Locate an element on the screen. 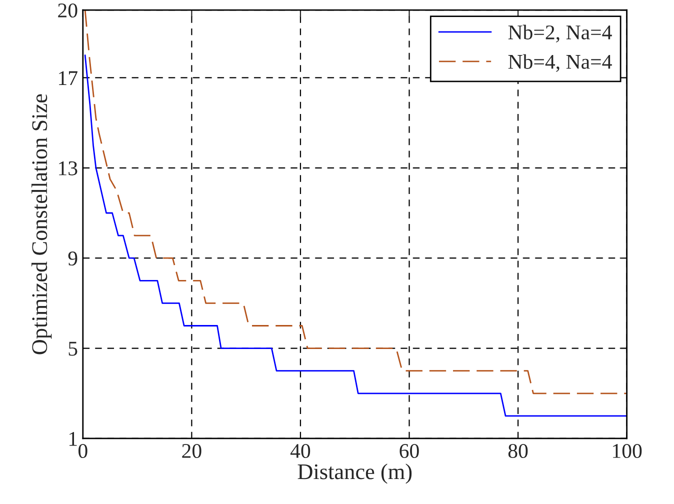  y-axis-title: Optimized Constellation Size is located at coordinates (42, 224).